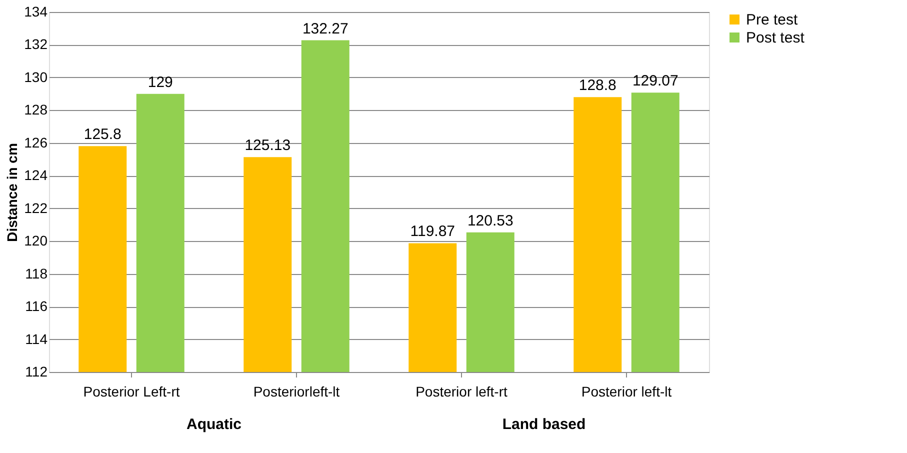 The height and width of the screenshot is (453, 907). I want to click on data-label: 125.8, so click(103, 135).